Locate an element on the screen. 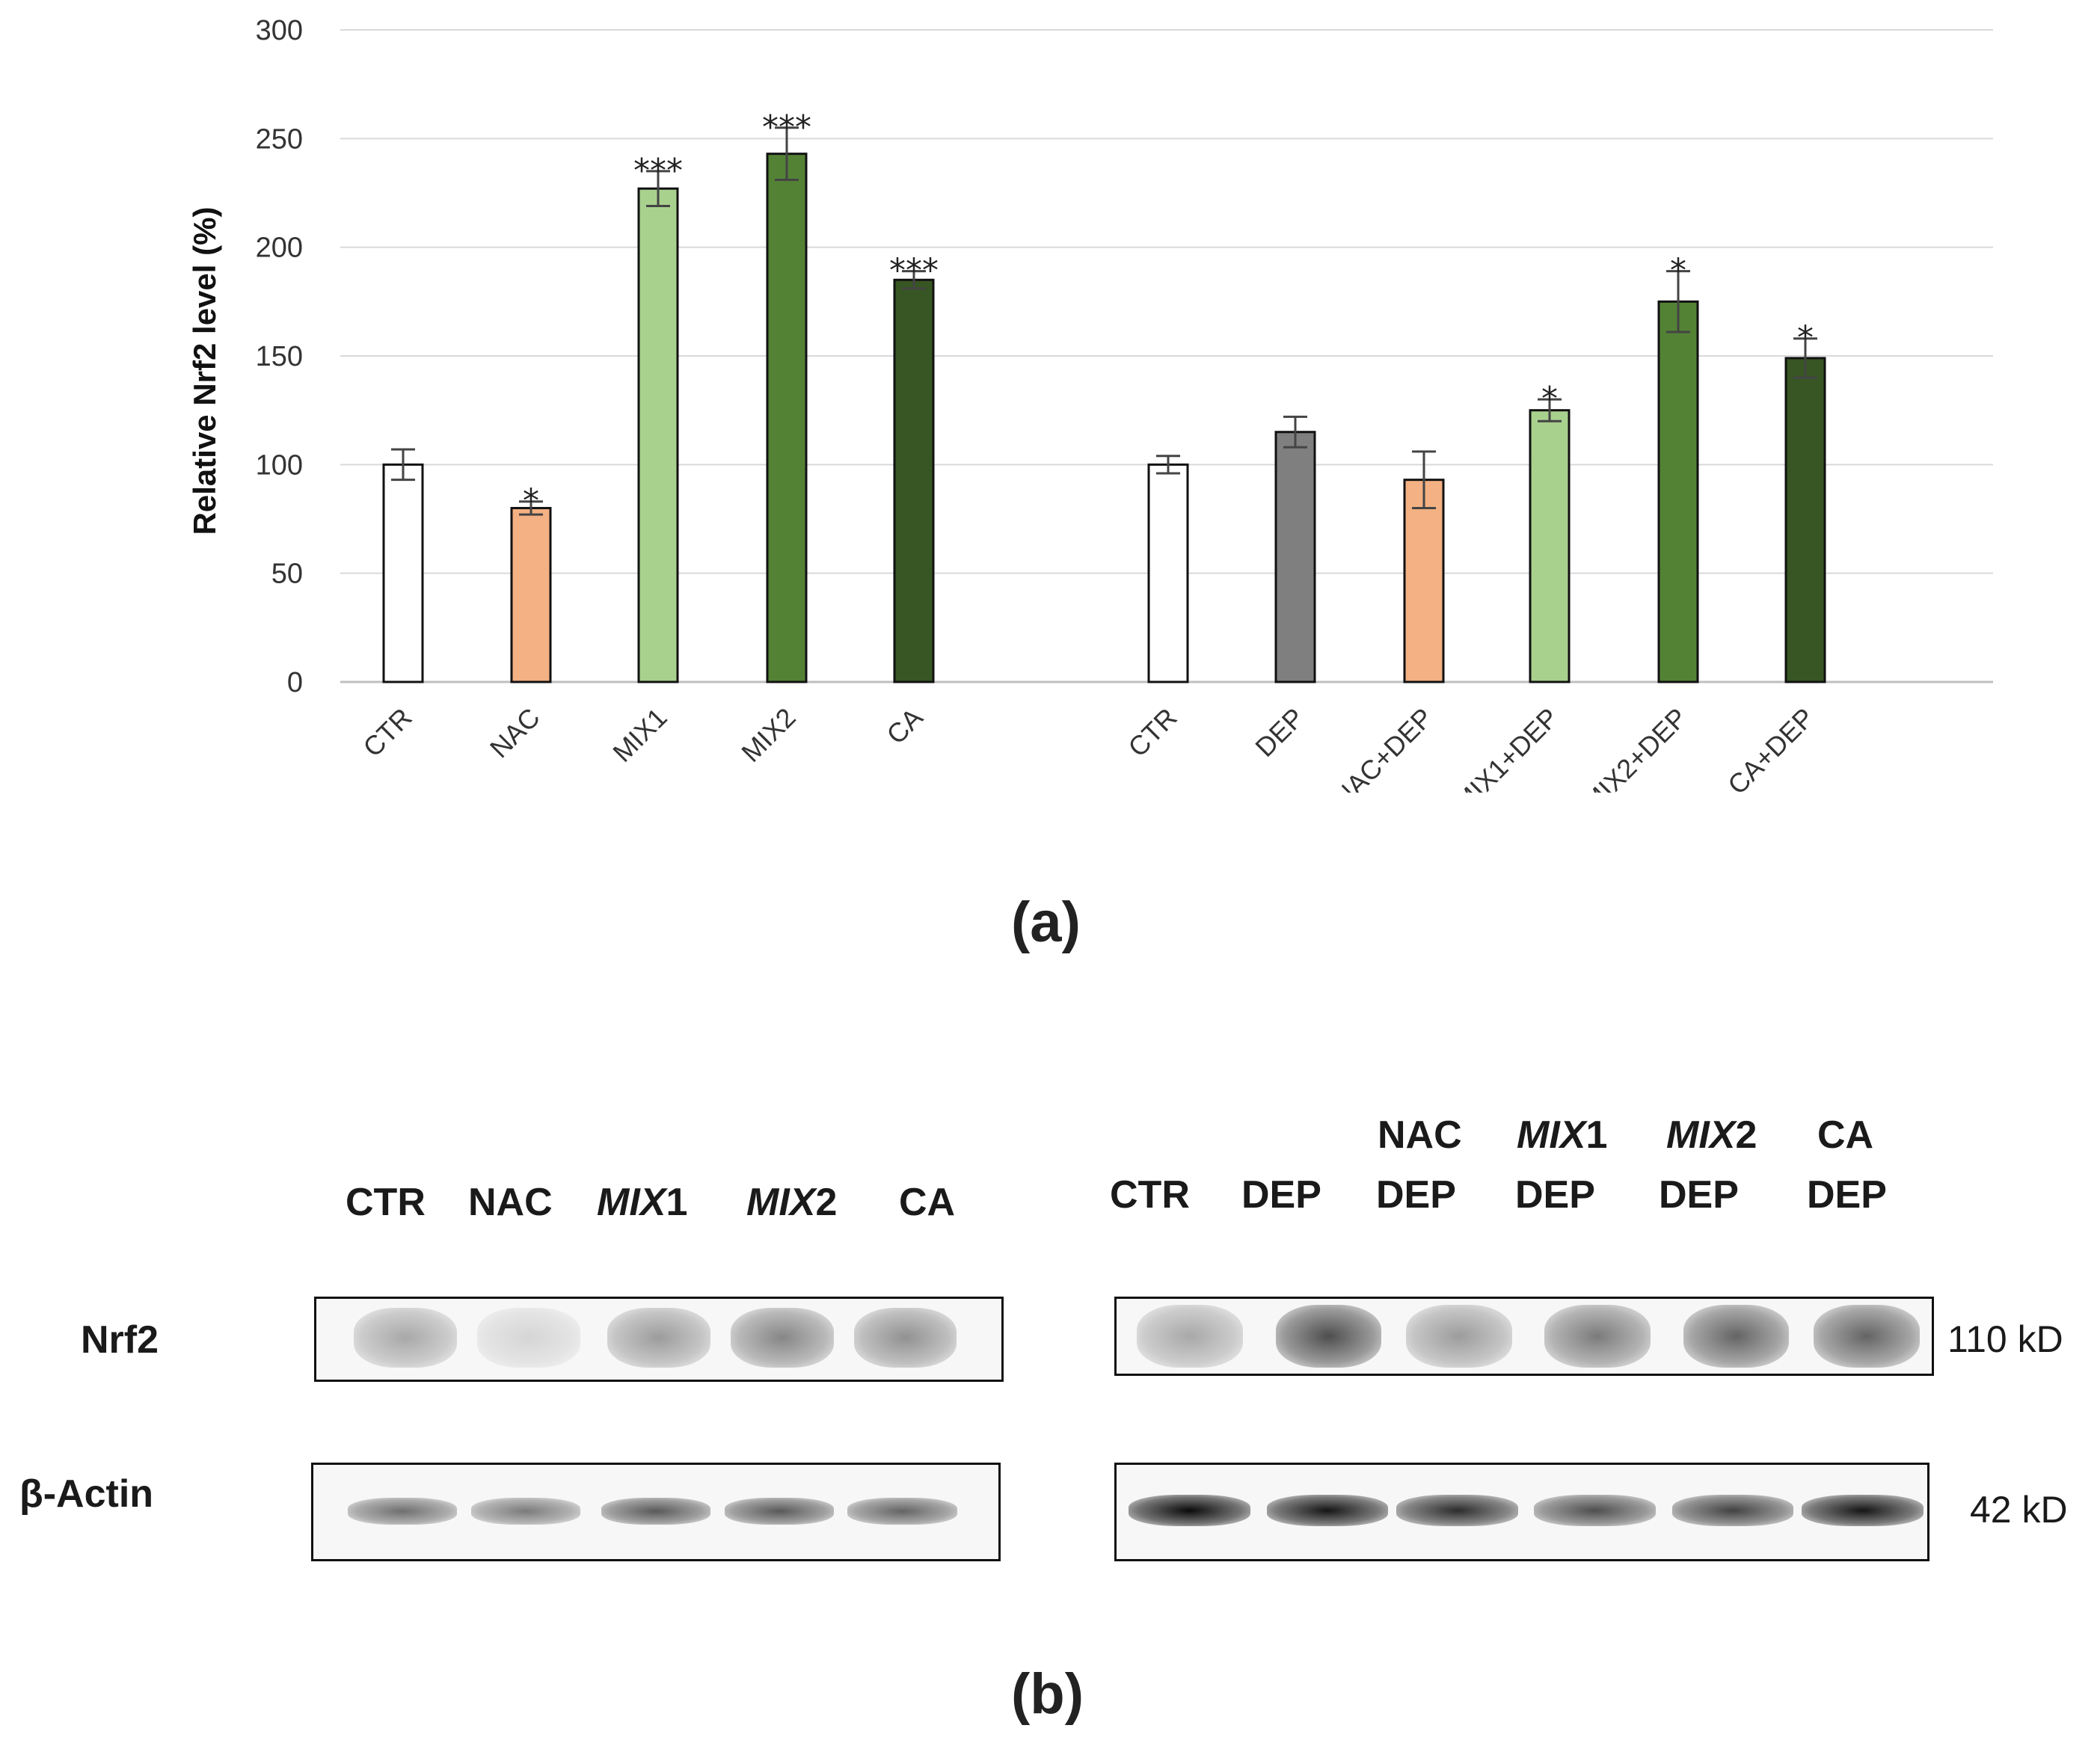 The height and width of the screenshot is (1746, 2100). nrf2-blot-left is located at coordinates (659, 1339).